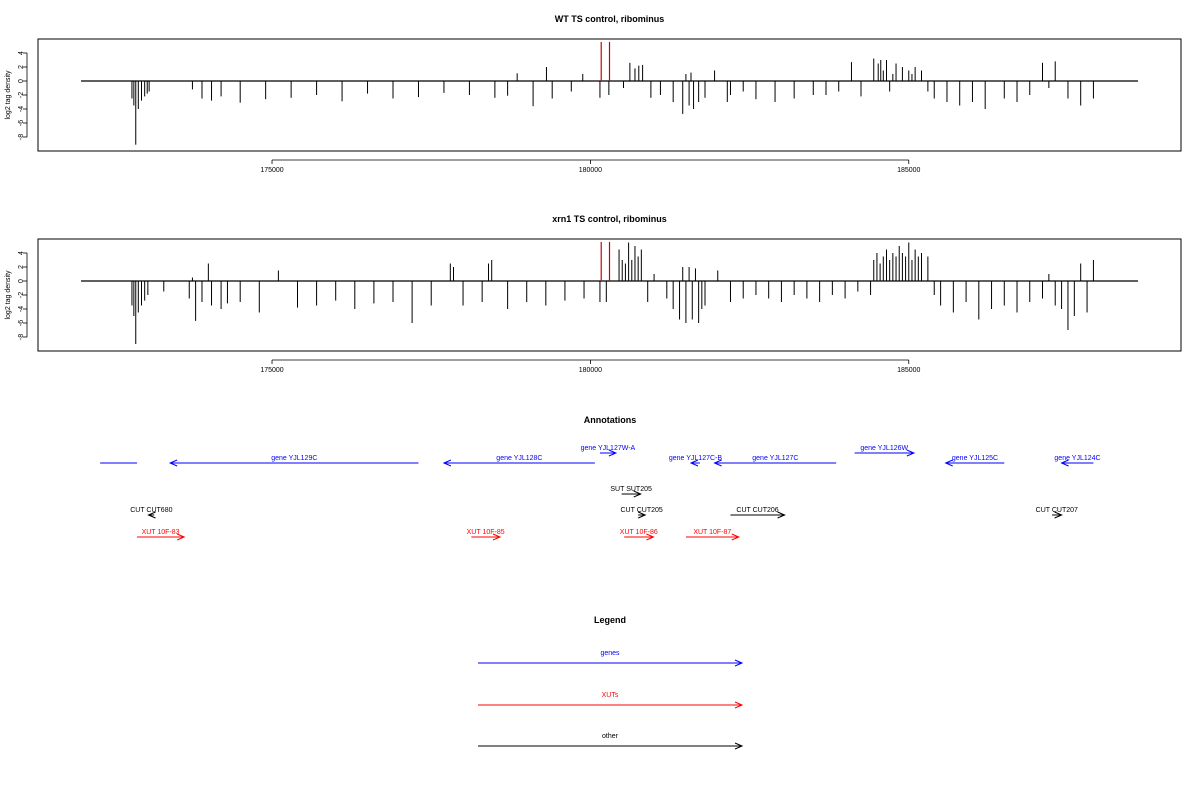  Describe the element at coordinates (610, 736) in the screenshot. I see `legend-item-label: other` at that location.